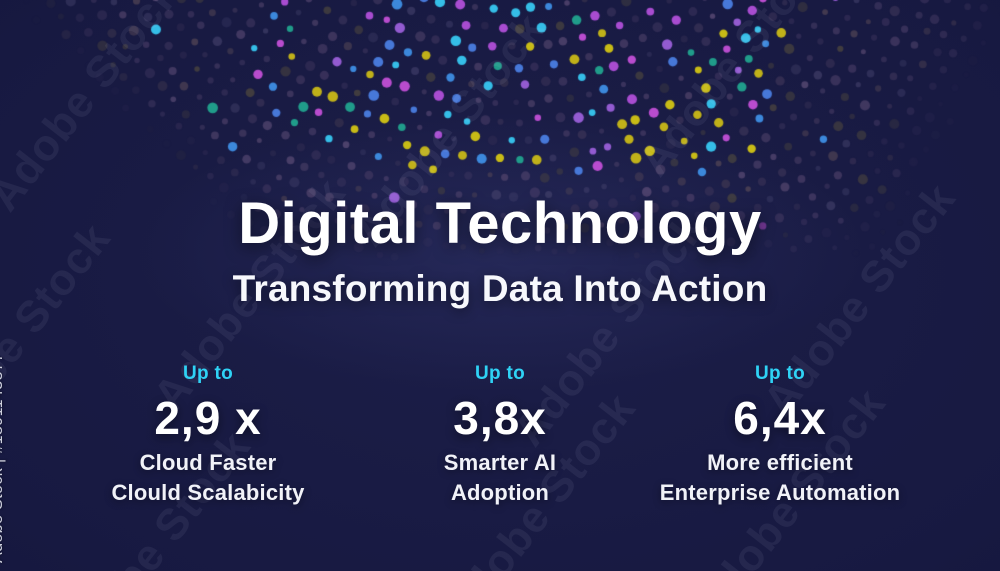 The image size is (1000, 571). What do you see at coordinates (500, 288) in the screenshot?
I see `subtitle: Transforming Data Into Action` at bounding box center [500, 288].